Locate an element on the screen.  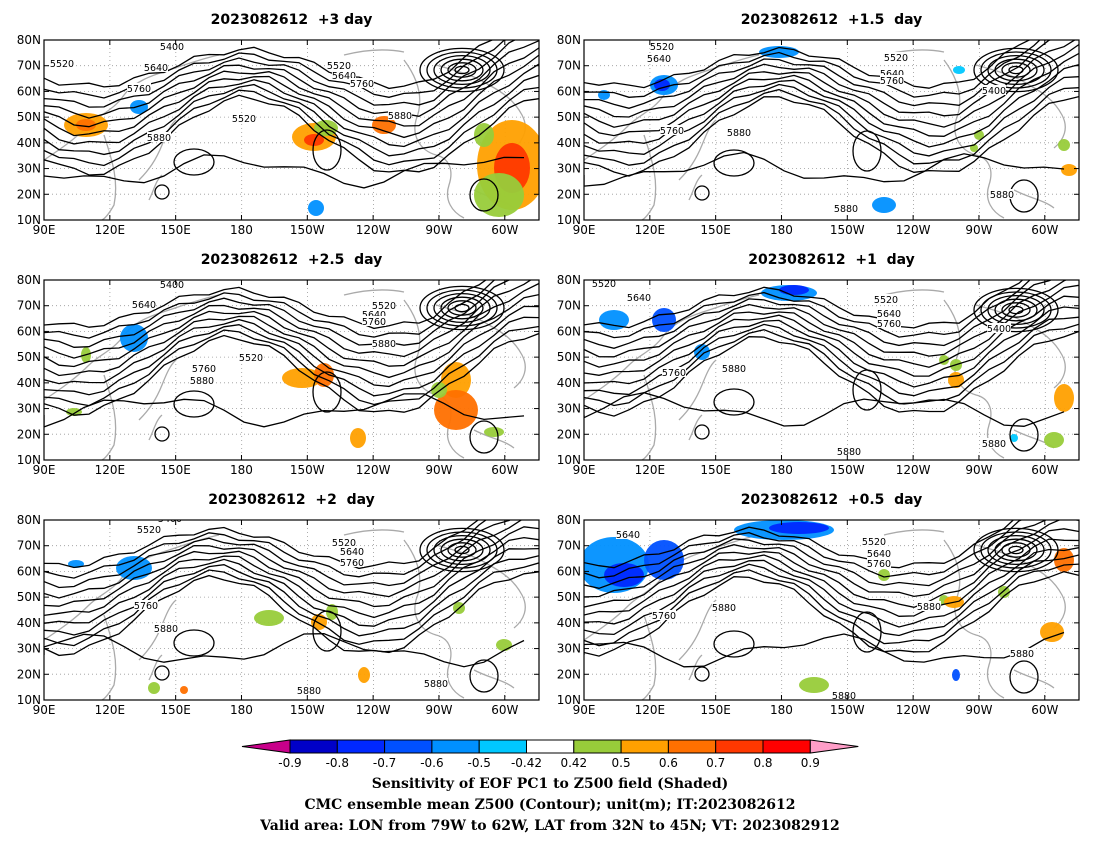
lat-label: 20N is located at coordinates (29, 194).